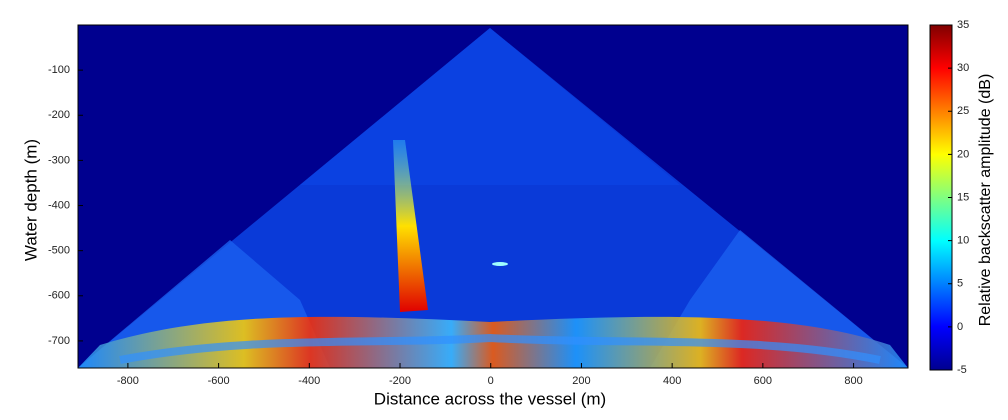  I want to click on y-tick-label: -400, so click(59, 205).